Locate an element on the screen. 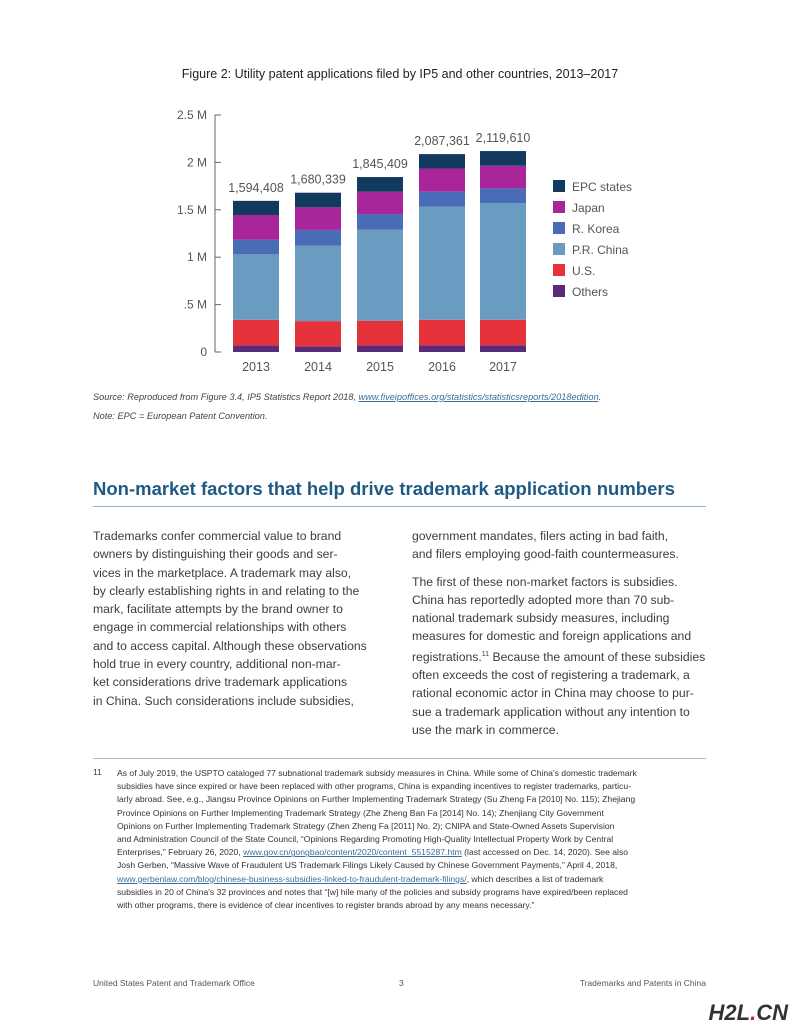 The image size is (800, 1034). legend-label: EPC states is located at coordinates (602, 187).